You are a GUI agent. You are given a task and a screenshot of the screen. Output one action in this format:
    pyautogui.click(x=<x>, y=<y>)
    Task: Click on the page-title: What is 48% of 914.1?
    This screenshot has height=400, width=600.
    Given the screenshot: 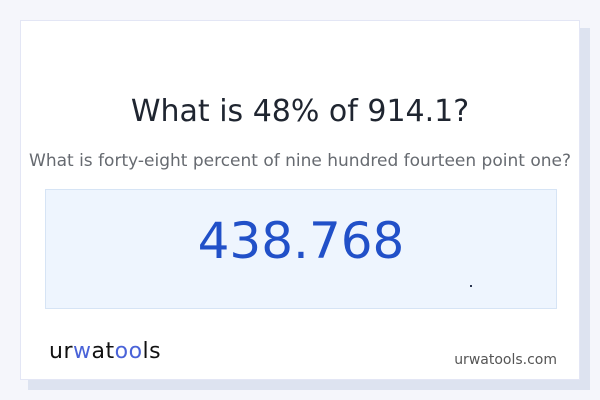 What is the action you would take?
    pyautogui.click(x=300, y=111)
    